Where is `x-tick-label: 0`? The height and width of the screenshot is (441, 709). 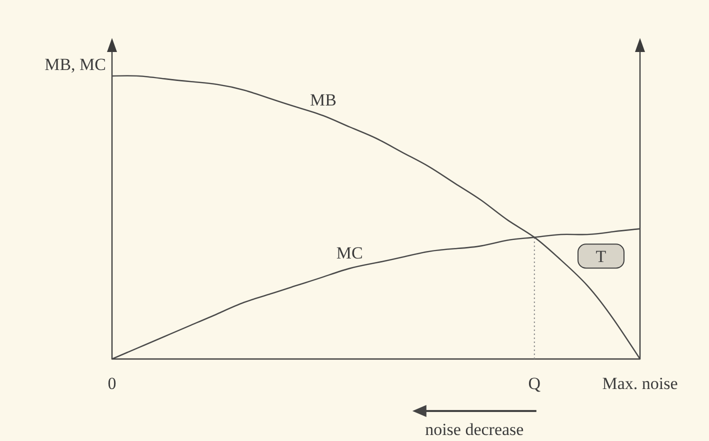
x-tick-label: 0 is located at coordinates (112, 383).